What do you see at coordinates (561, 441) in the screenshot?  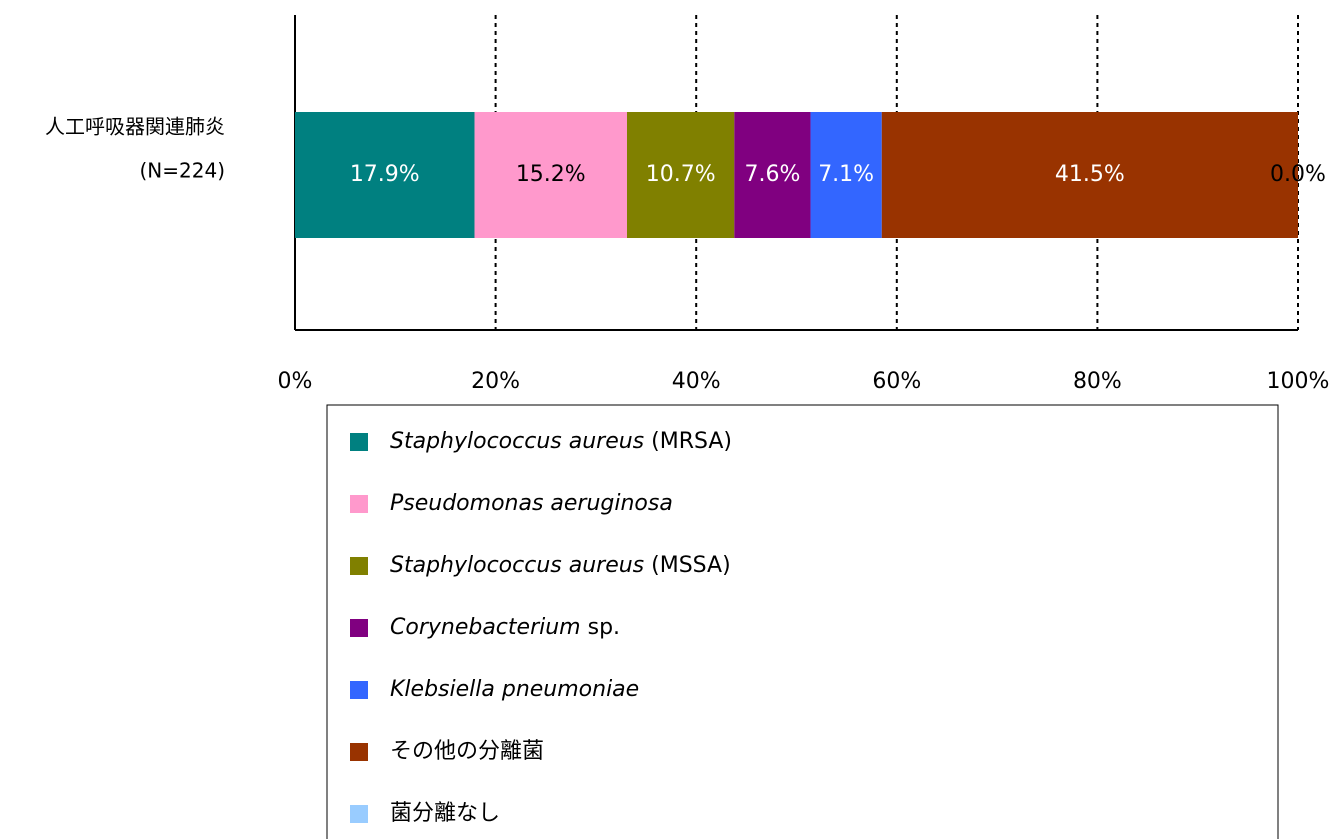 I see `legend-label: Staphylococcus aureus (MRSA)` at bounding box center [561, 441].